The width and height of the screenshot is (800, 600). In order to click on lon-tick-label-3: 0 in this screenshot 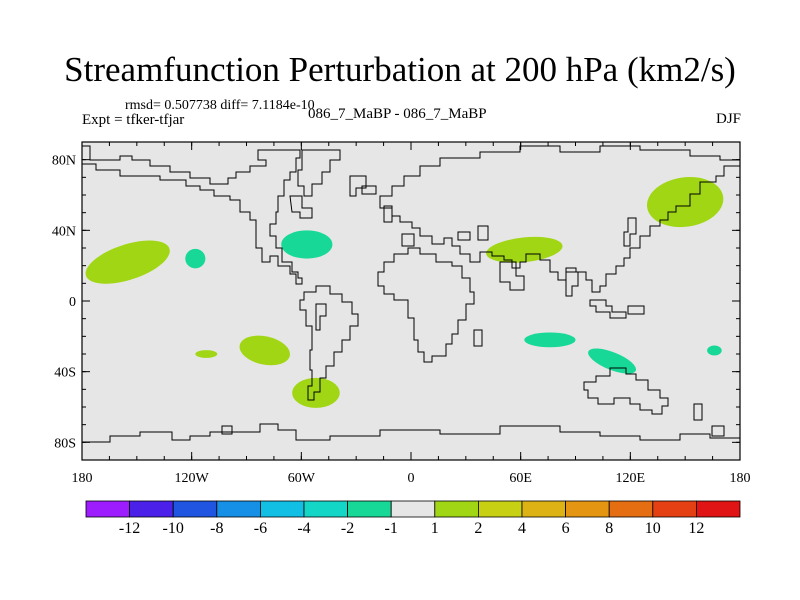, I will do `click(411, 478)`.